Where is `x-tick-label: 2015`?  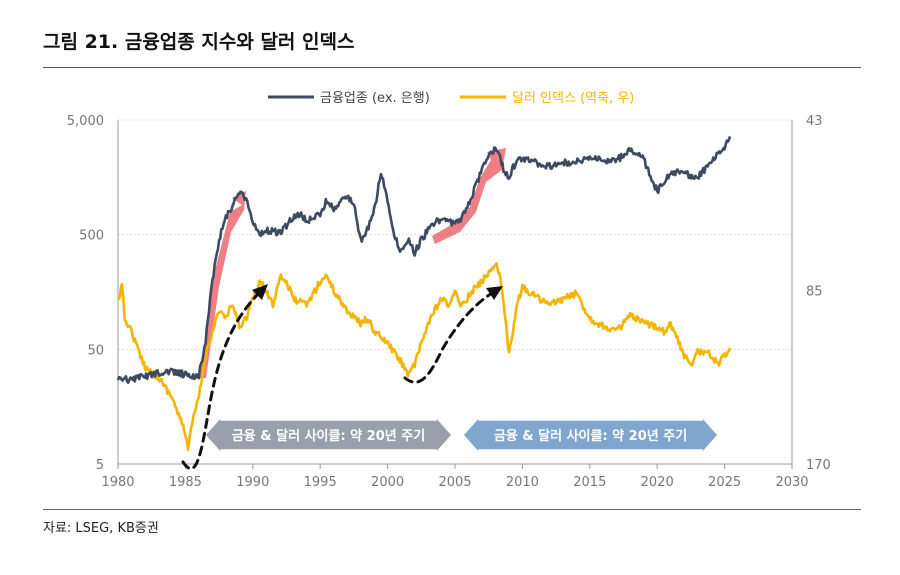 x-tick-label: 2015 is located at coordinates (589, 482).